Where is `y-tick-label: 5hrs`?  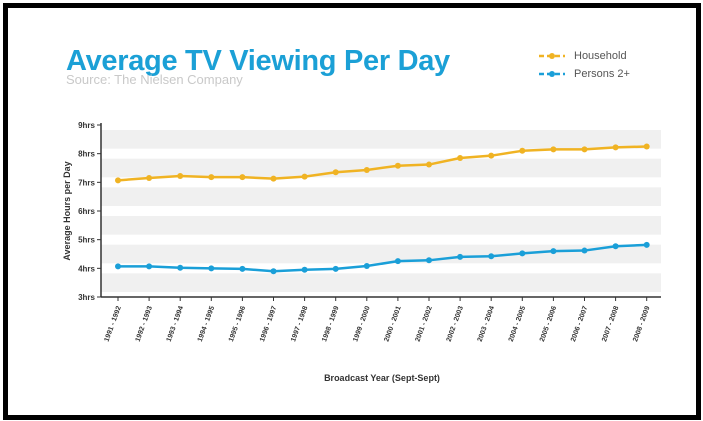
y-tick-label: 5hrs is located at coordinates (86, 240).